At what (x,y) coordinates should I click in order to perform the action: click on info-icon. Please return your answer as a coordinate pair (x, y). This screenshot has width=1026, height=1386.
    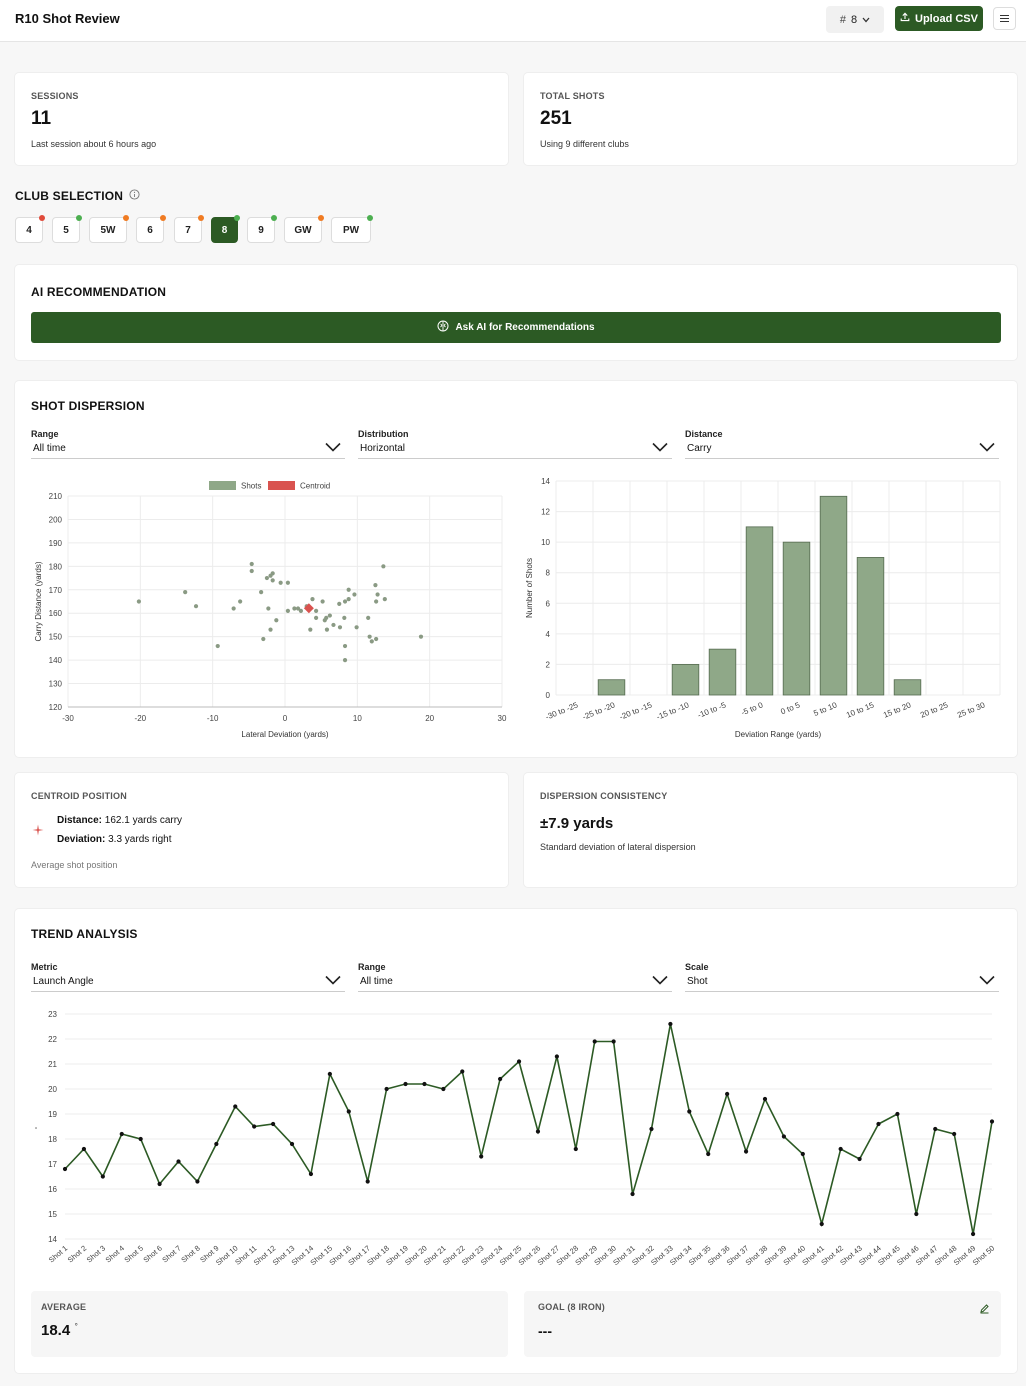
    Looking at the image, I should click on (134, 196).